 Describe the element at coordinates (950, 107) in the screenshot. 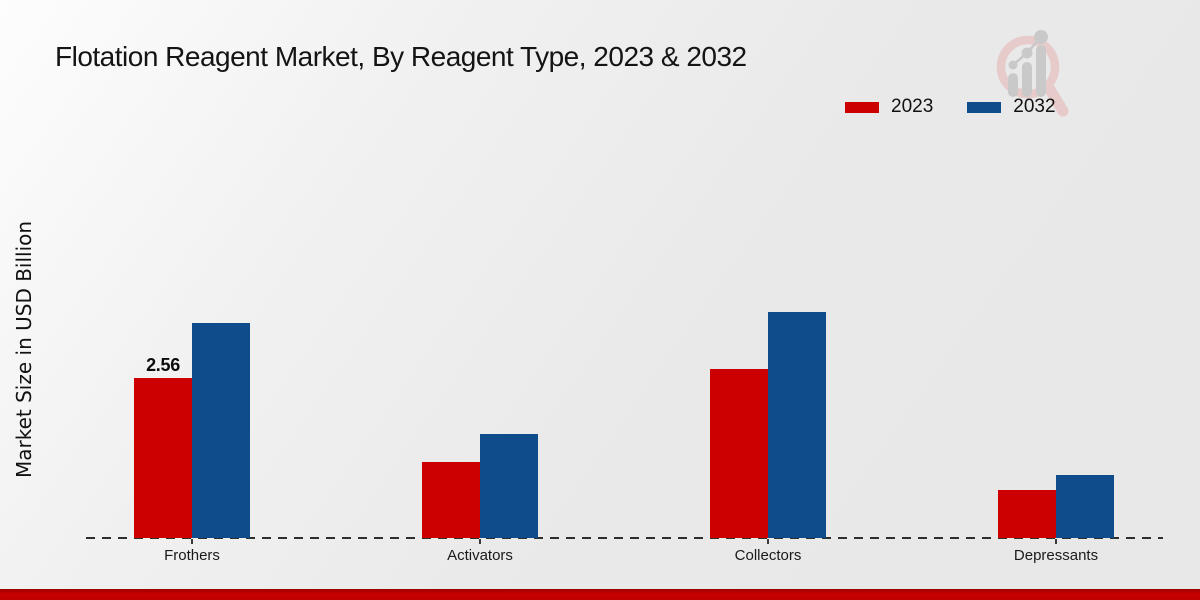

I see `legend: 2023 2032` at that location.